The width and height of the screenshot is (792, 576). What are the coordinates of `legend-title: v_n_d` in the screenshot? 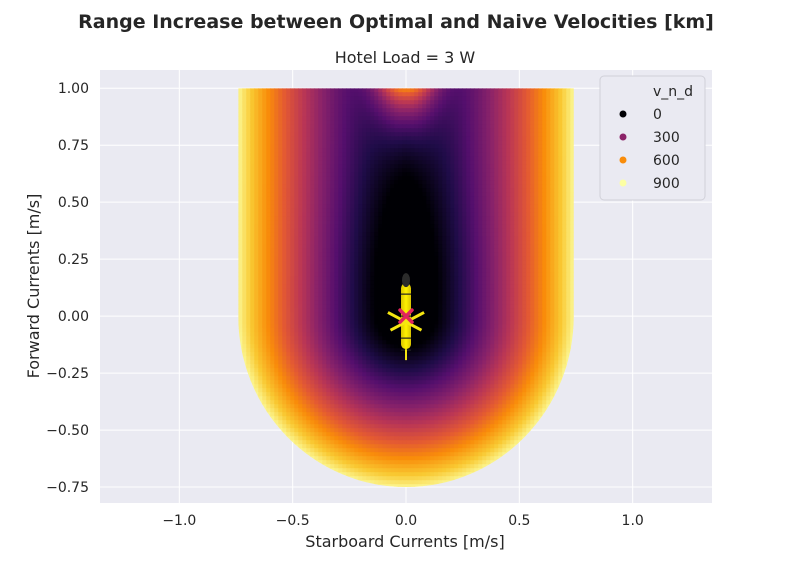 It's located at (673, 92).